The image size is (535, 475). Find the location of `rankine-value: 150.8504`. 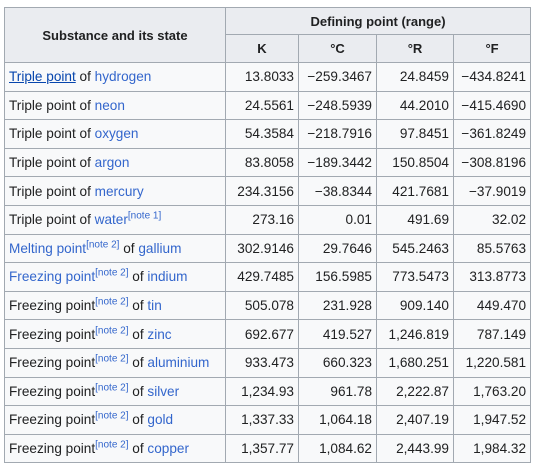

rankine-value: 150.8504 is located at coordinates (415, 162).